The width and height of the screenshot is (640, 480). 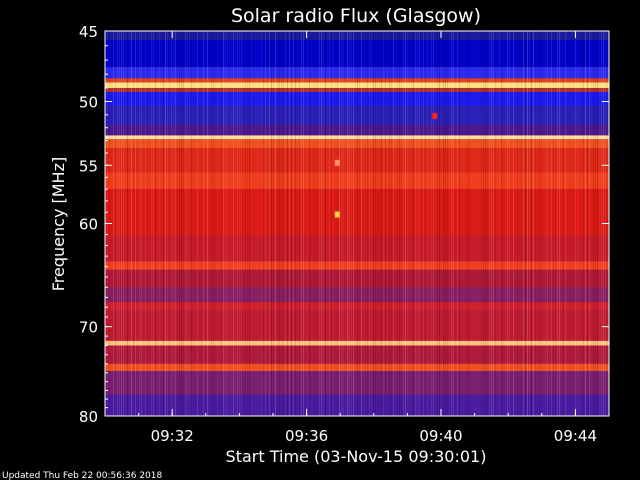 What do you see at coordinates (88, 166) in the screenshot?
I see `y-tick-label: 55` at bounding box center [88, 166].